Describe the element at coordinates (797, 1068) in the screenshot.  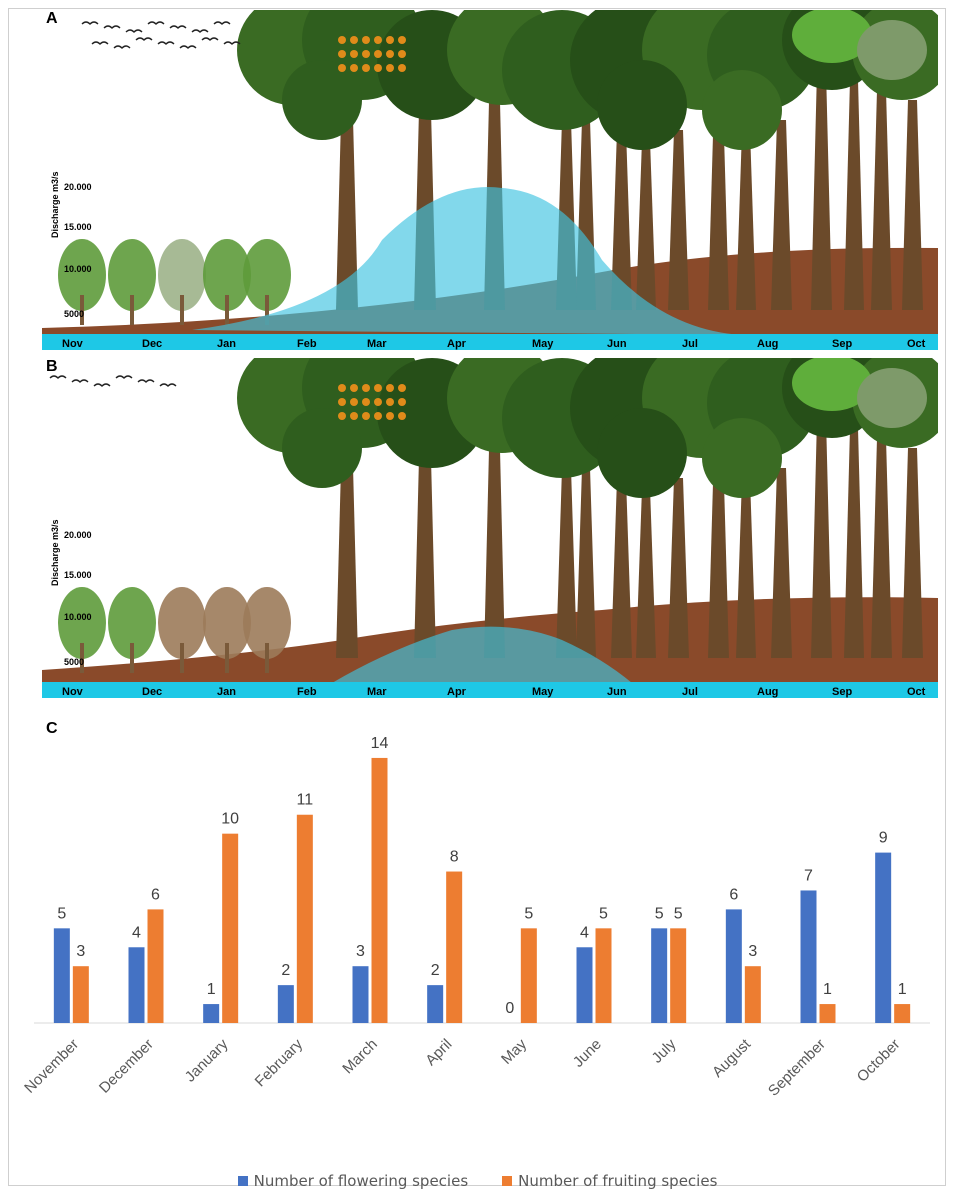
I see `category-tick-label: September` at that location.